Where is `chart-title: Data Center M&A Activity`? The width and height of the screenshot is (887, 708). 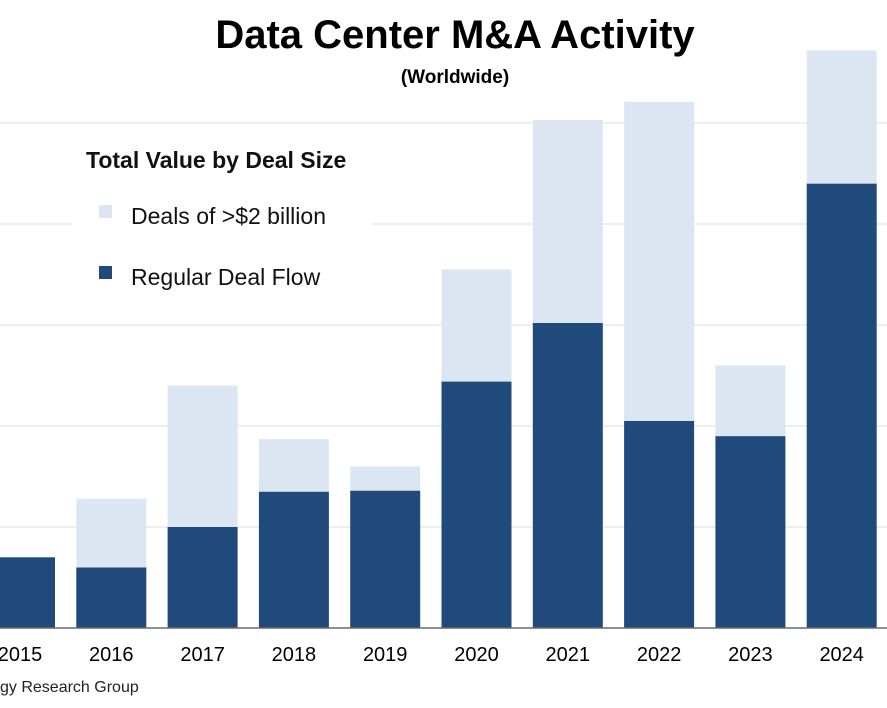
chart-title: Data Center M&A Activity is located at coordinates (455, 35).